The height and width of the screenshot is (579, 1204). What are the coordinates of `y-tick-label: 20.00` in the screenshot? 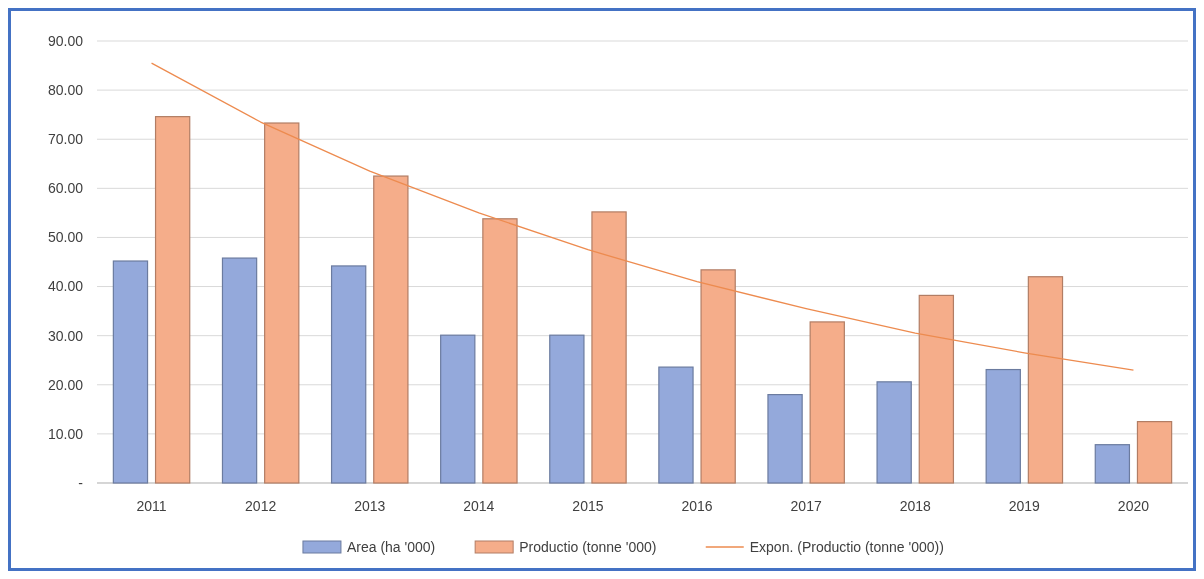 It's located at (65, 384).